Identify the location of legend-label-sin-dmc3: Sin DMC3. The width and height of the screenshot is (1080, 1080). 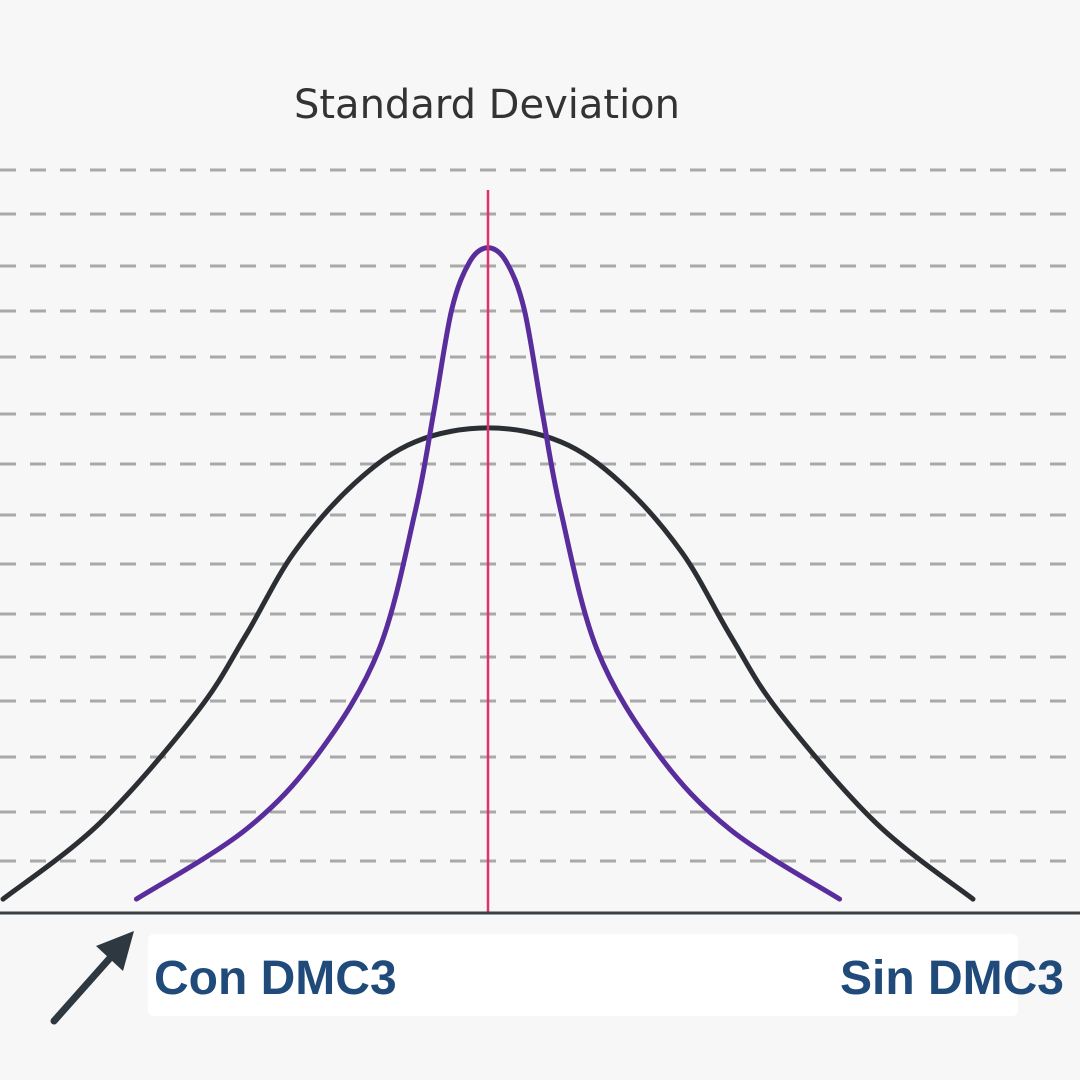
(952, 978).